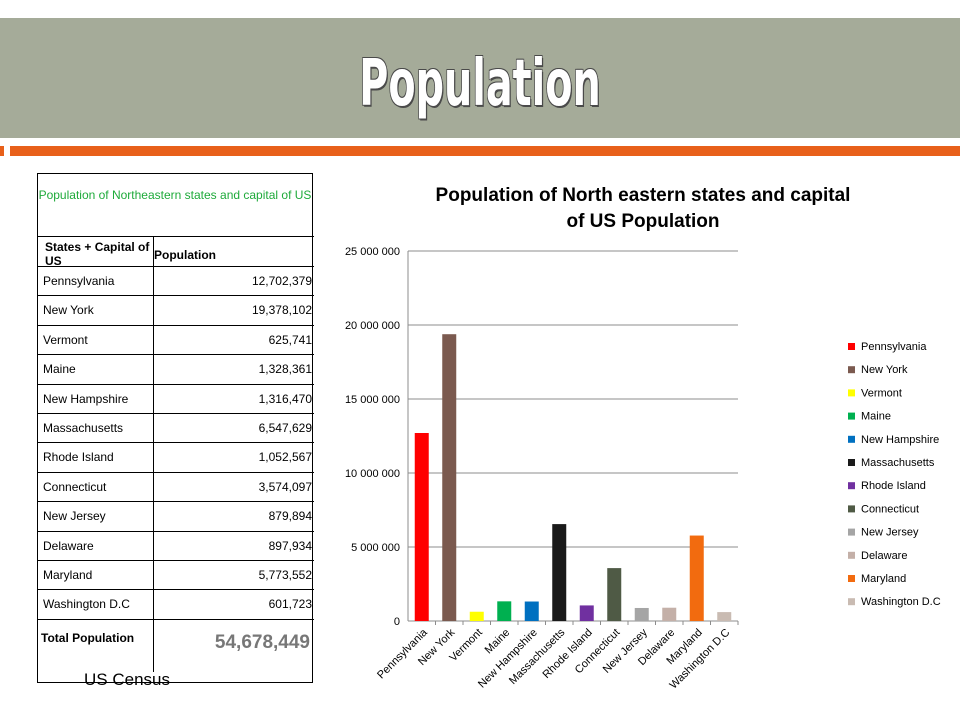  I want to click on table-row-name: Massachusetts, so click(83, 428).